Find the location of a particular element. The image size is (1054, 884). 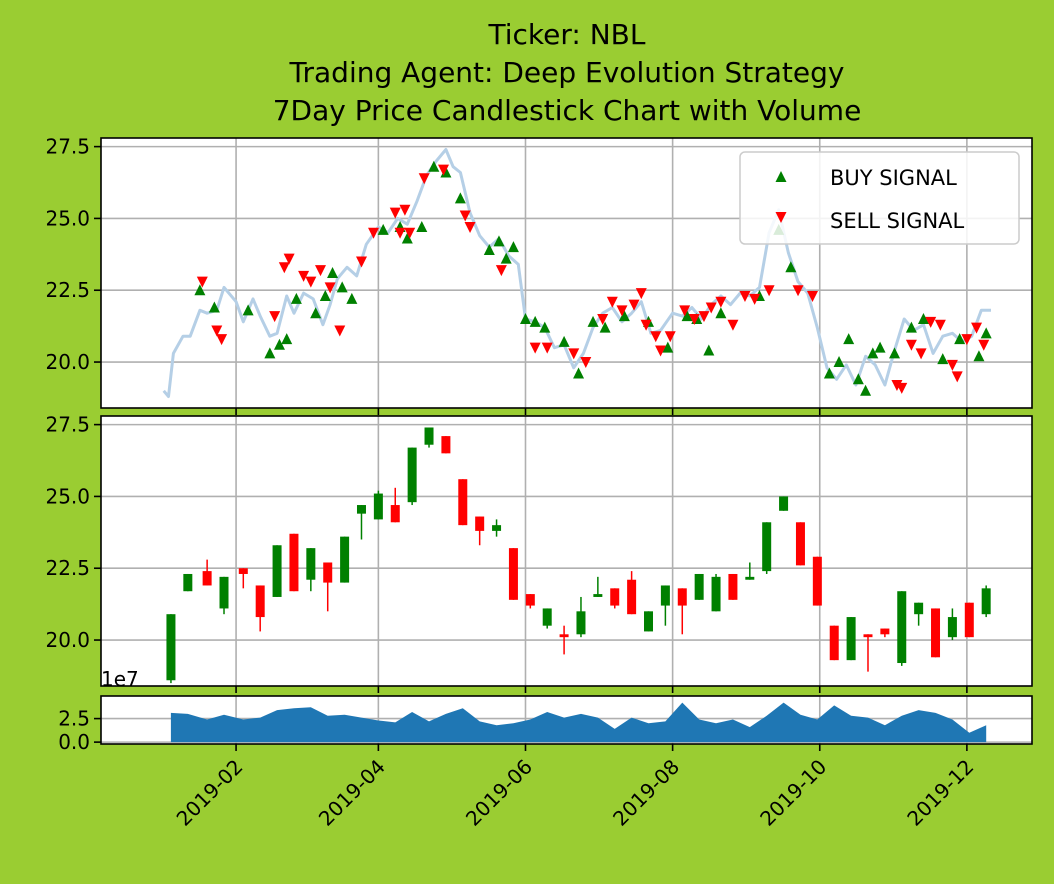

candle-panel-y-tick-label: 20.0 is located at coordinates (67, 640).